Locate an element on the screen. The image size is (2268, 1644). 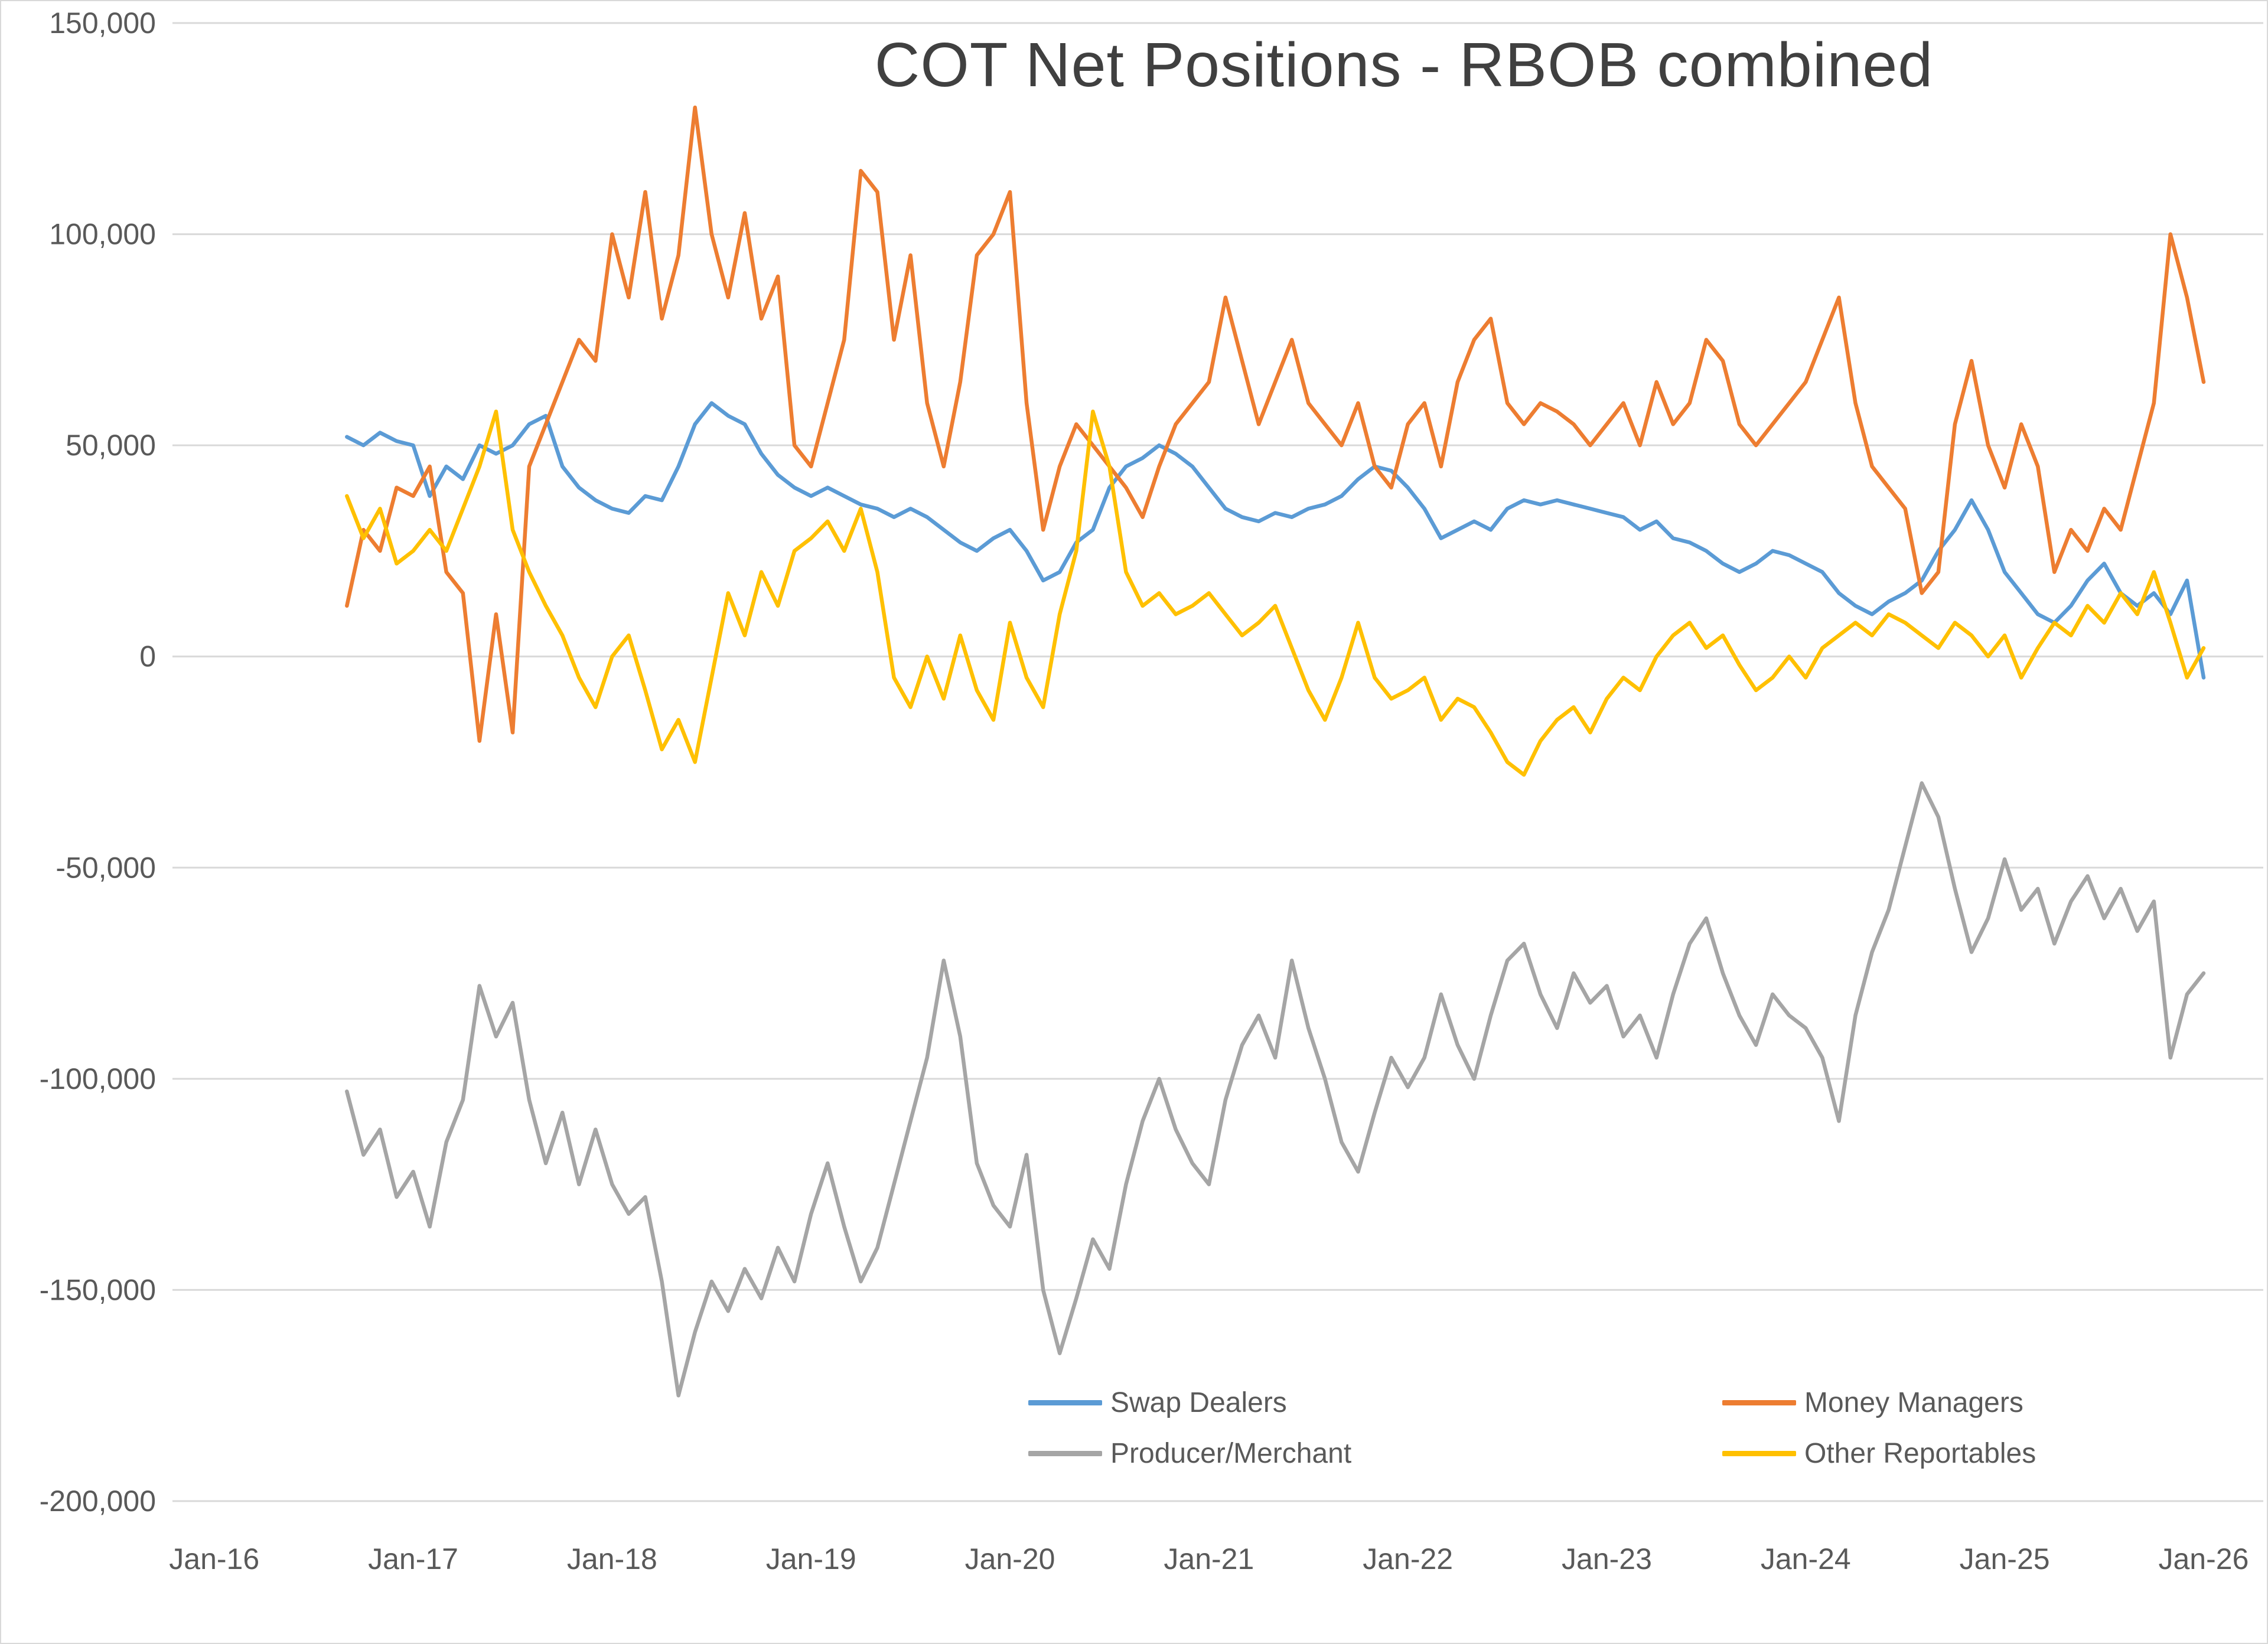
legend-label-money-managers: Money Managers is located at coordinates (1913, 1402).